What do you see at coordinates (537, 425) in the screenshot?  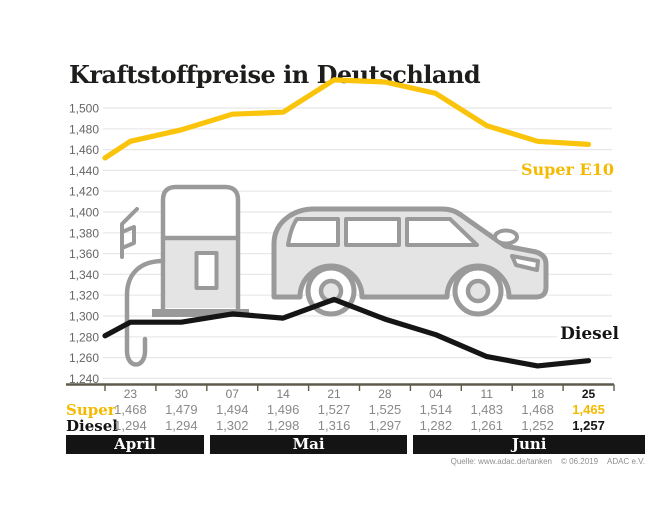 I see `diesel-value-cell: 1,252` at bounding box center [537, 425].